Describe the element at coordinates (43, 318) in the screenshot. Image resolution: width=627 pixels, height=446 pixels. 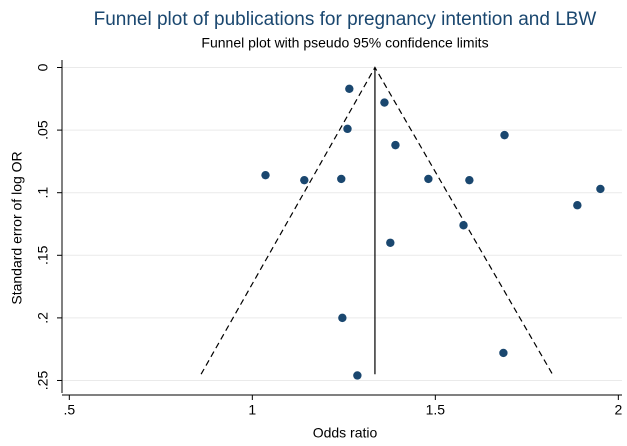
I see `y-tick-label: .2` at that location.